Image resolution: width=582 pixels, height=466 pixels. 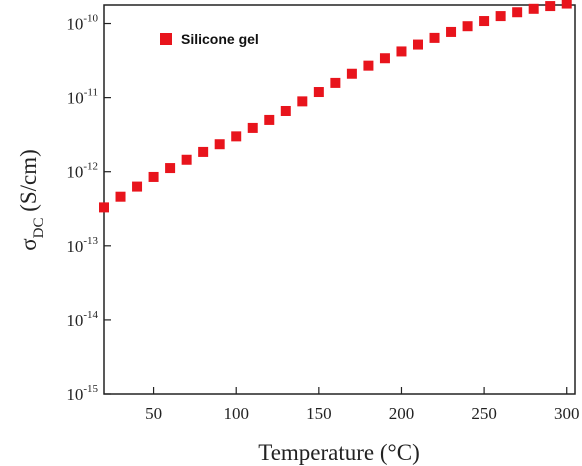 I want to click on legend-label: Silicone gel, so click(x=220, y=39).